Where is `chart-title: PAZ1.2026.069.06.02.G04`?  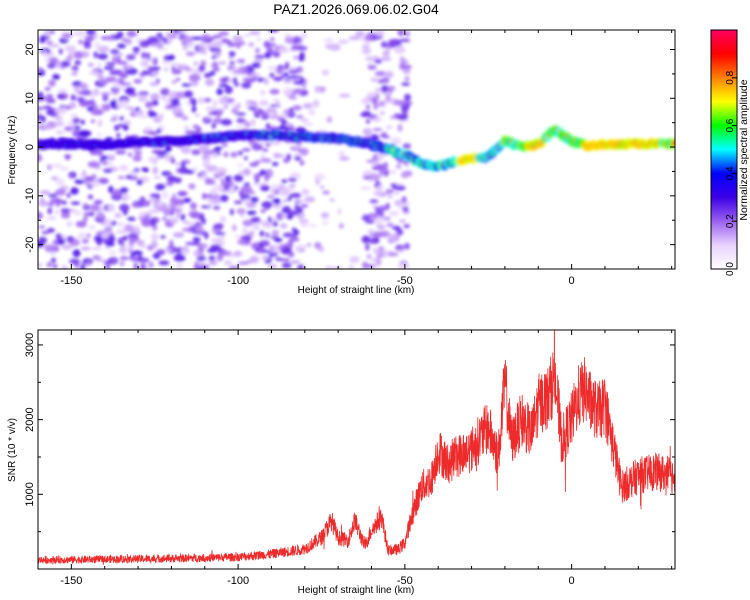
chart-title: PAZ1.2026.069.06.02.G04 is located at coordinates (356, 9).